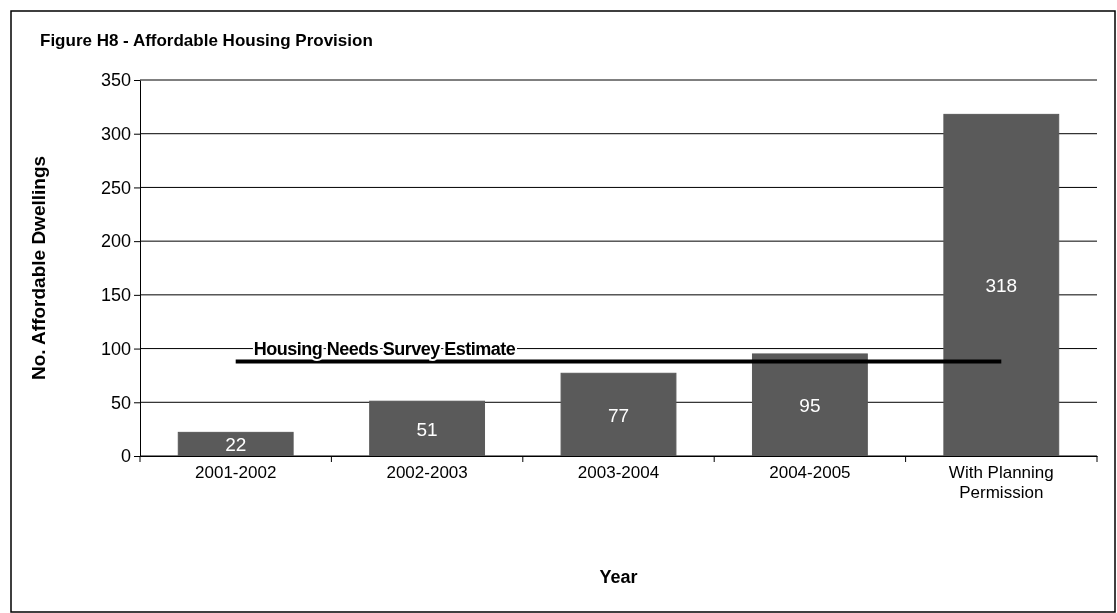  Describe the element at coordinates (115, 295) in the screenshot. I see `y-tick-label: 150` at that location.